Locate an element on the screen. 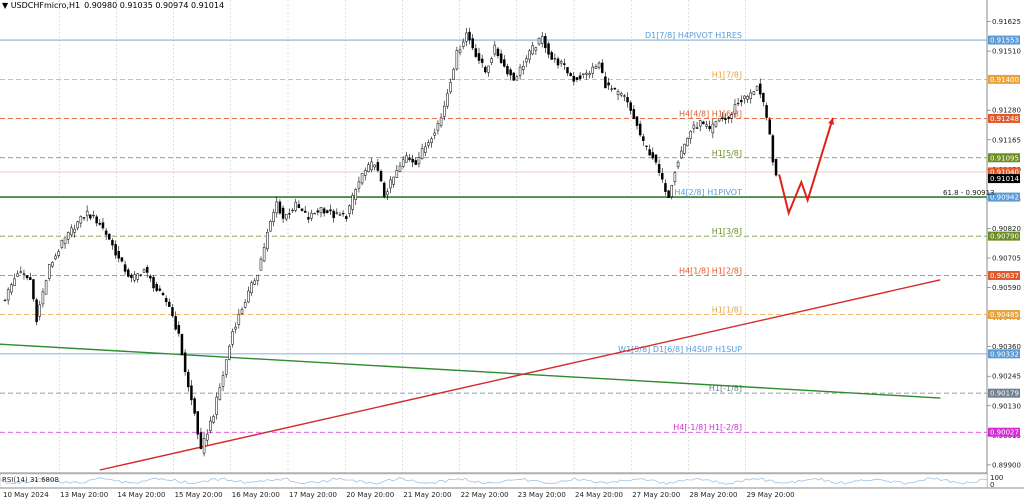  time-label-10: 24 May 20:00 is located at coordinates (599, 495).